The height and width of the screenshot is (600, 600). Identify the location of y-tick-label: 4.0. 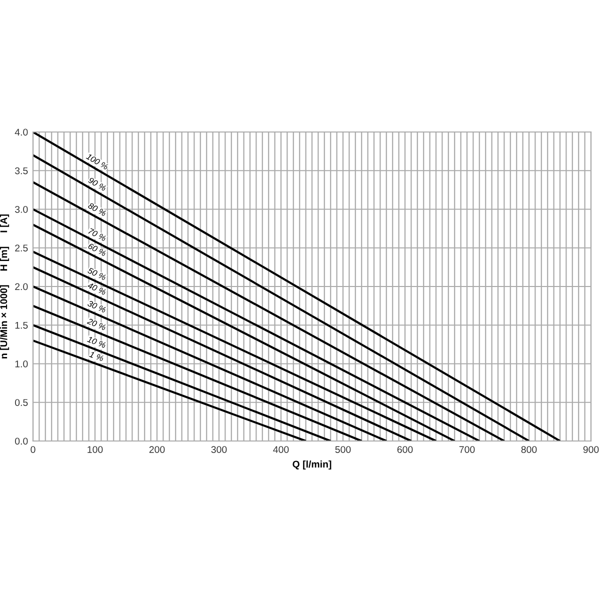
(21, 132).